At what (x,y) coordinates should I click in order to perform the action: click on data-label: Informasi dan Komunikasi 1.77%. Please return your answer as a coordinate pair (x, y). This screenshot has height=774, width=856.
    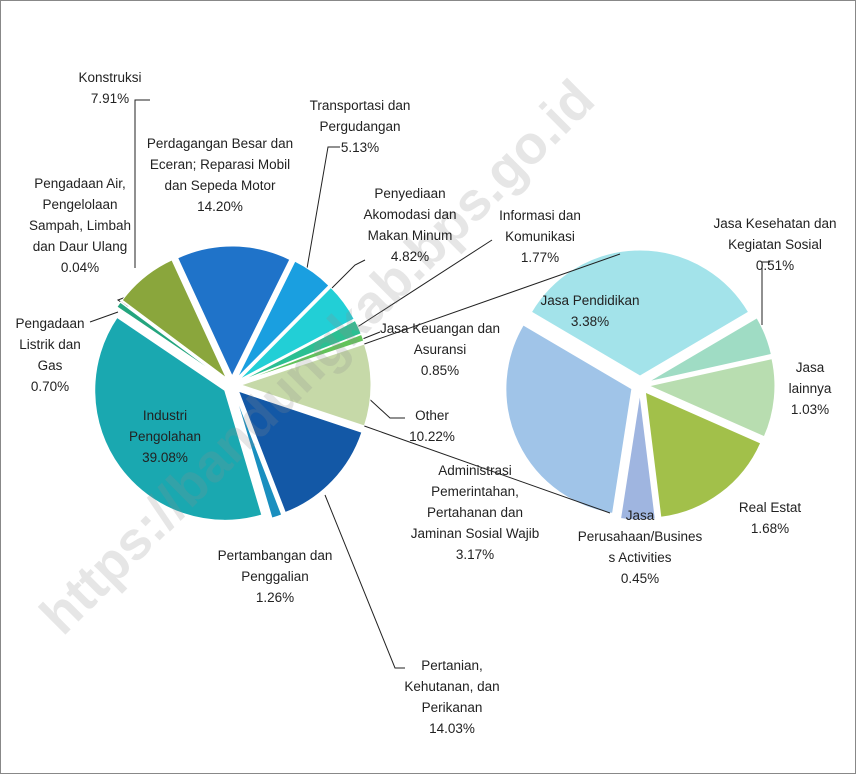
    Looking at the image, I should click on (540, 236).